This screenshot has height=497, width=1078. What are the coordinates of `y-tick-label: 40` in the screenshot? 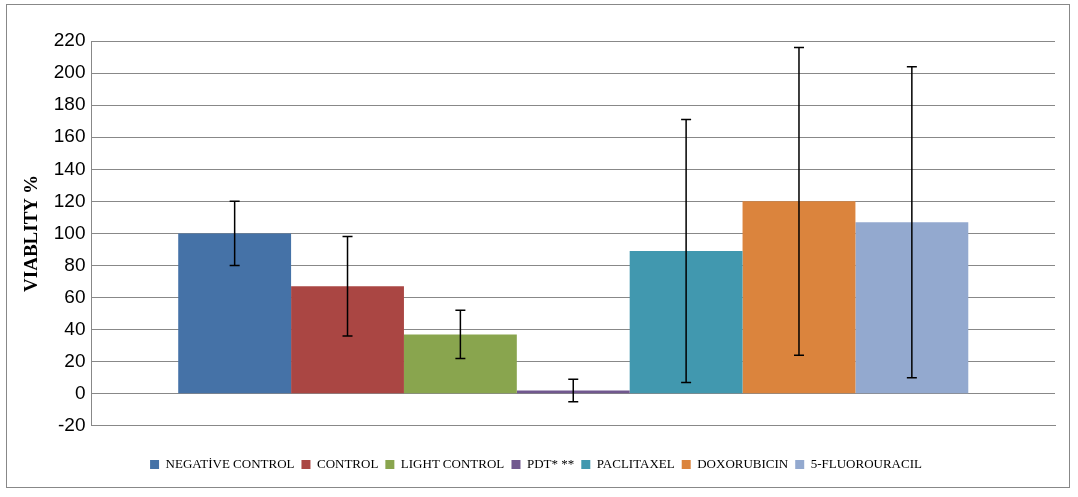 It's located at (75, 328).